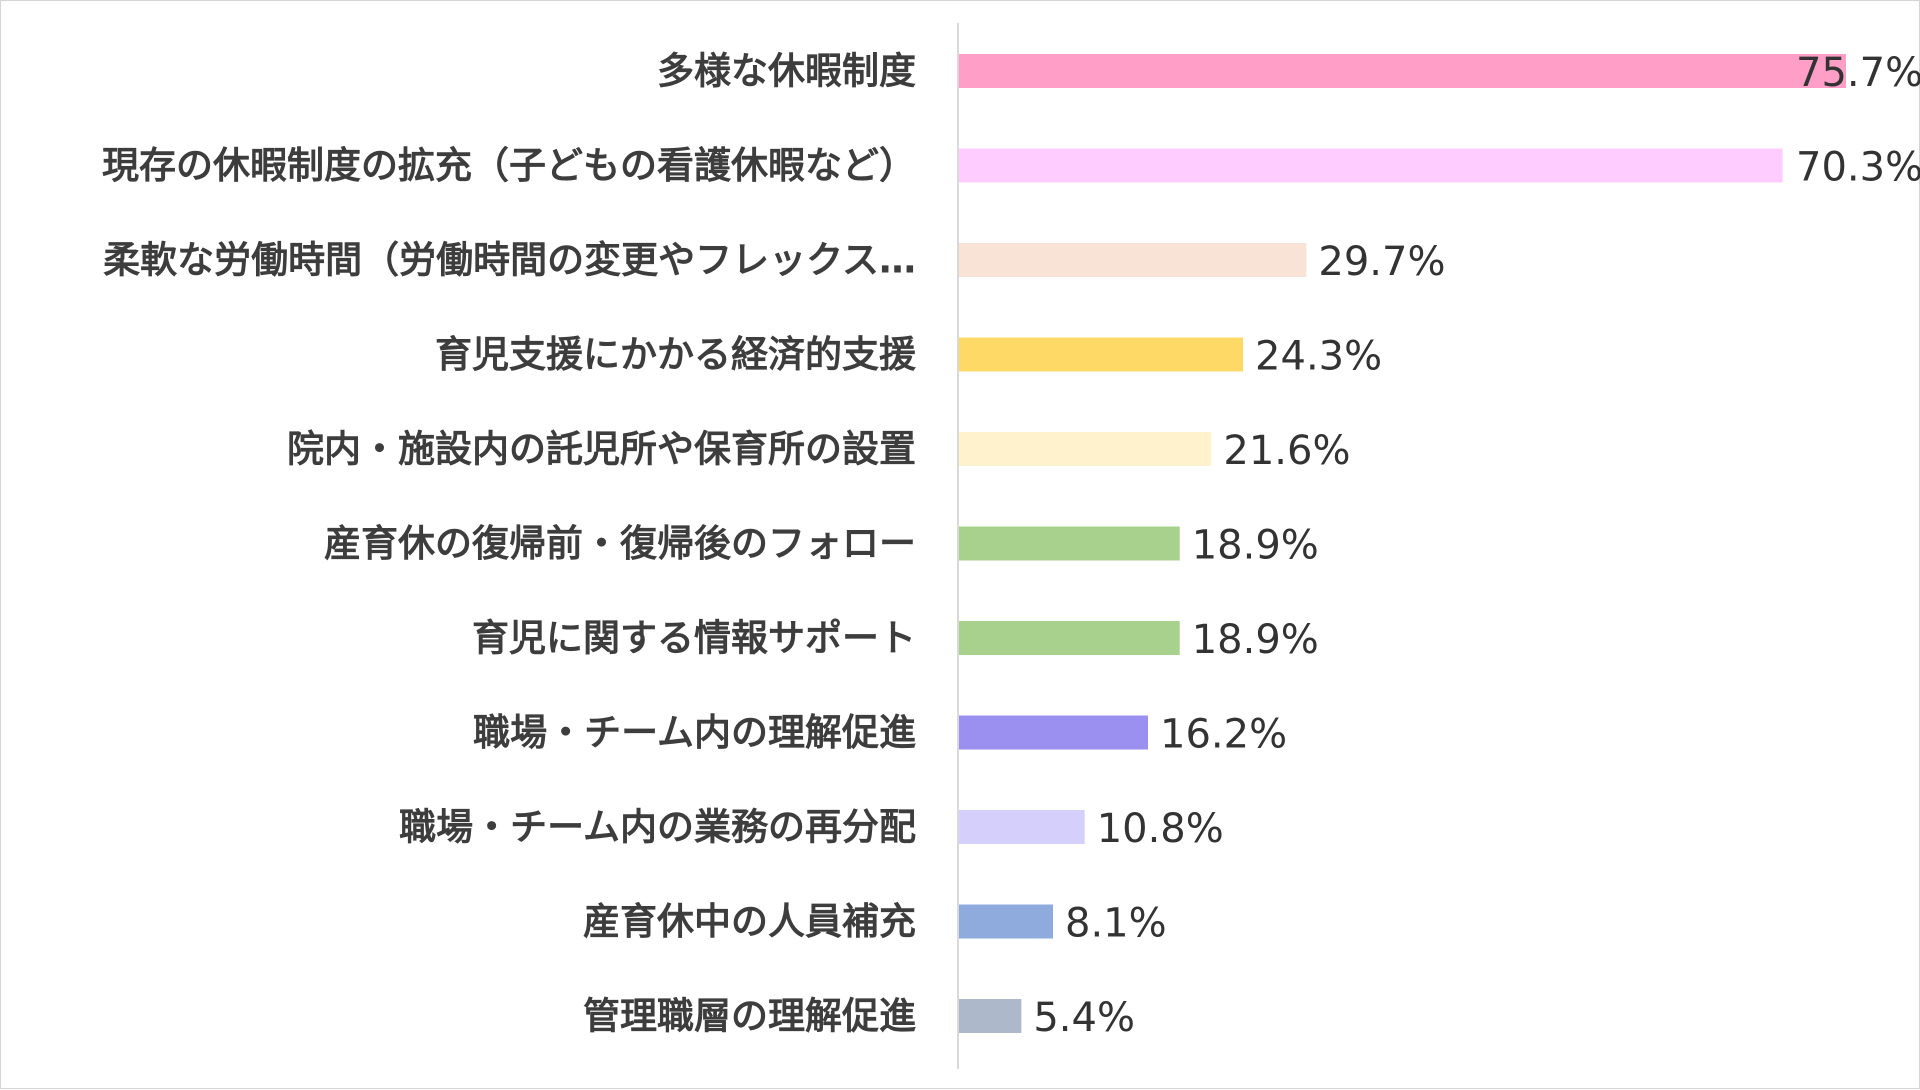 Image resolution: width=1920 pixels, height=1090 pixels. What do you see at coordinates (620, 543) in the screenshot?
I see `category-label-5: 産育休の復帰前・復帰後のフォロー` at bounding box center [620, 543].